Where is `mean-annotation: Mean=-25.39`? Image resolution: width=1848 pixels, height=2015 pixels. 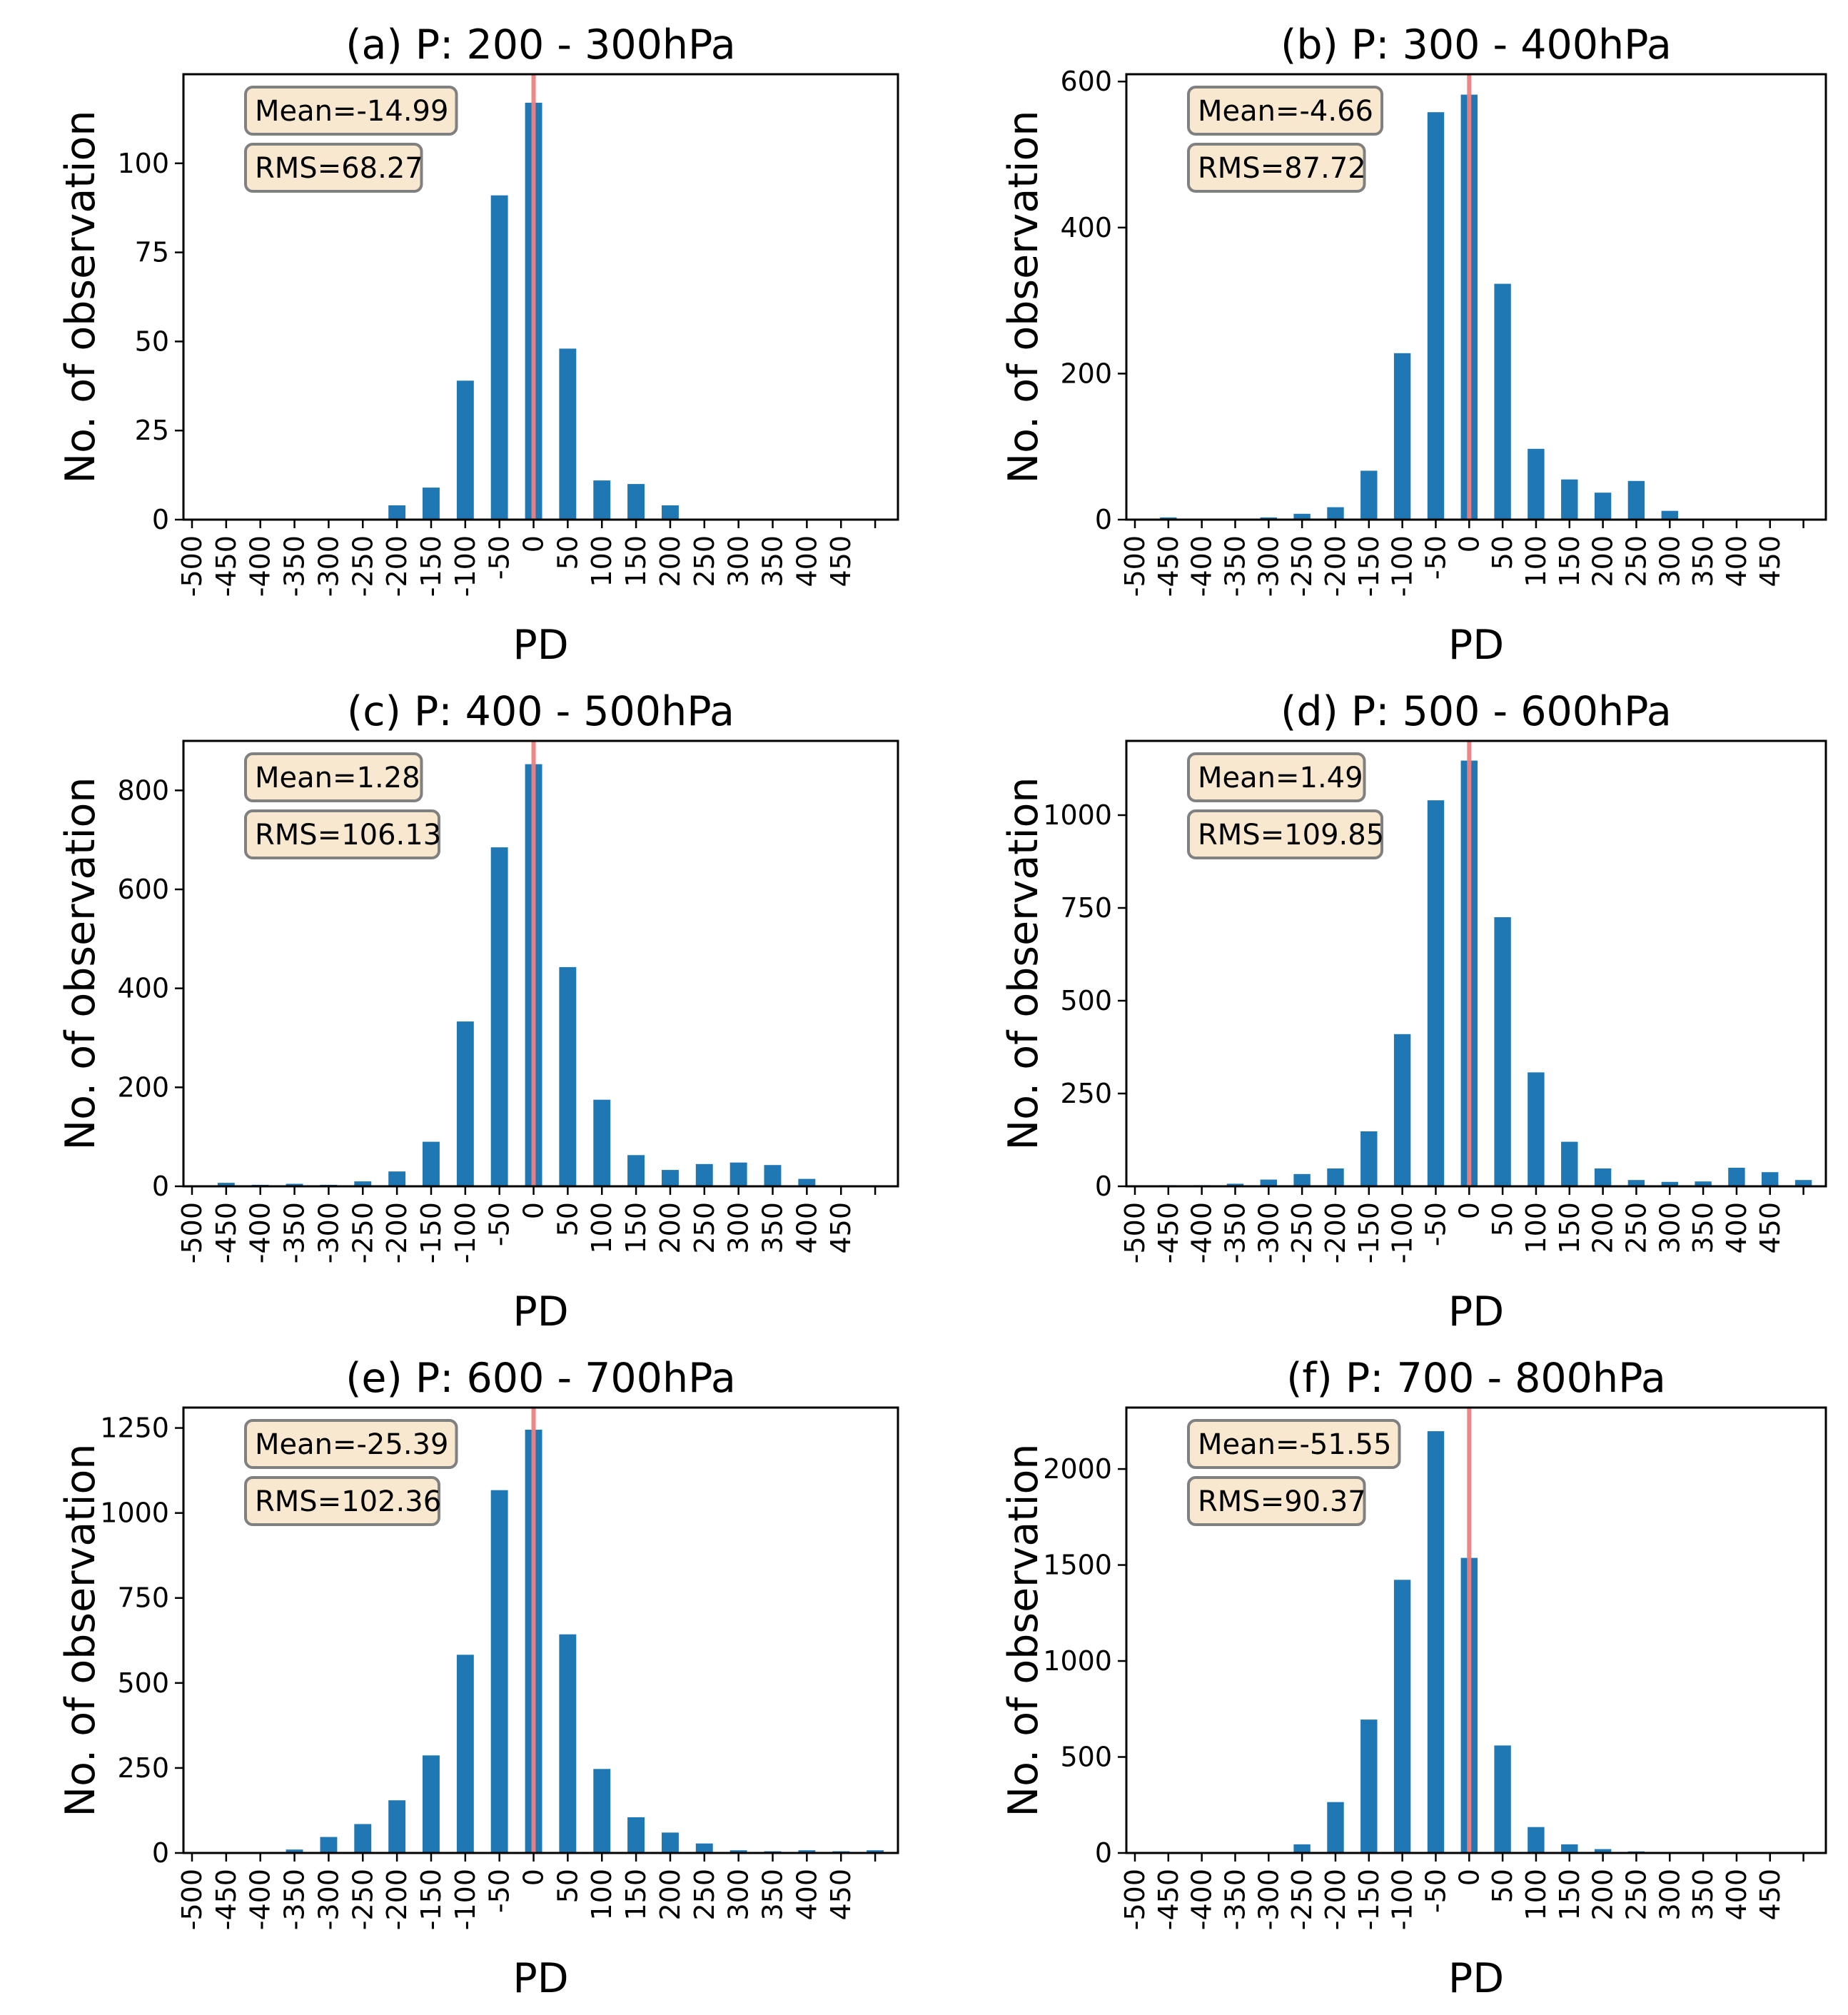
mean-annotation: Mean=-25.39 is located at coordinates (351, 1444).